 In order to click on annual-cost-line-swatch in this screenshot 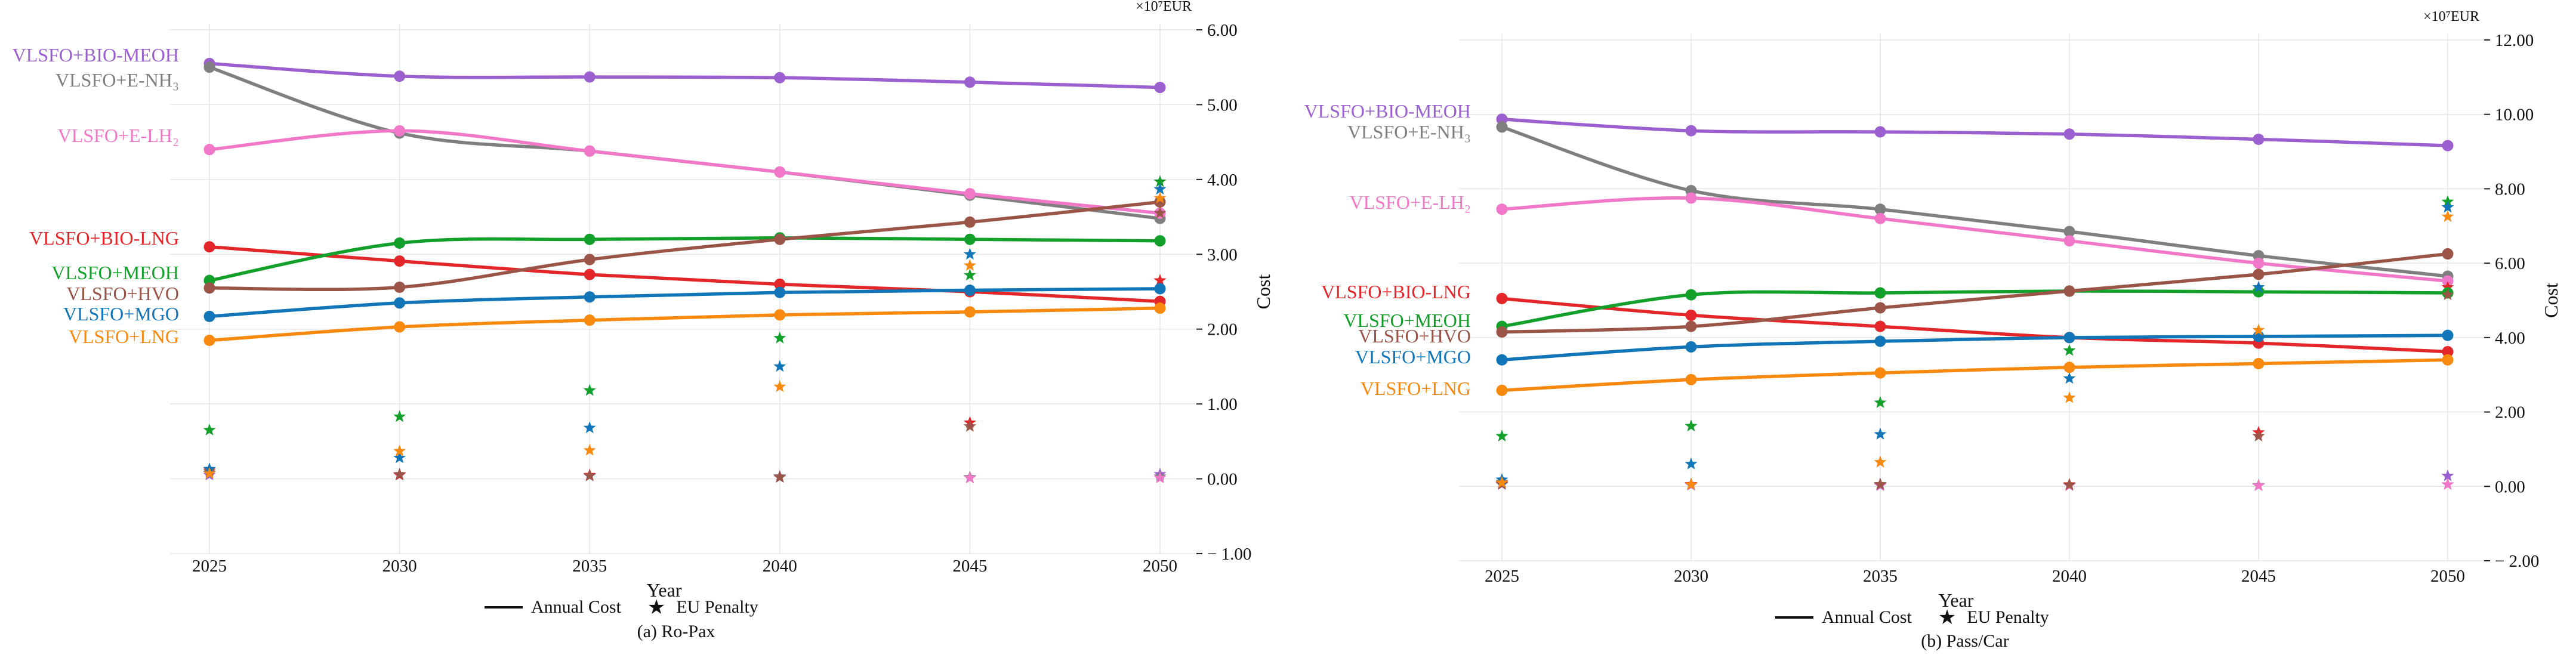, I will do `click(1794, 618)`.